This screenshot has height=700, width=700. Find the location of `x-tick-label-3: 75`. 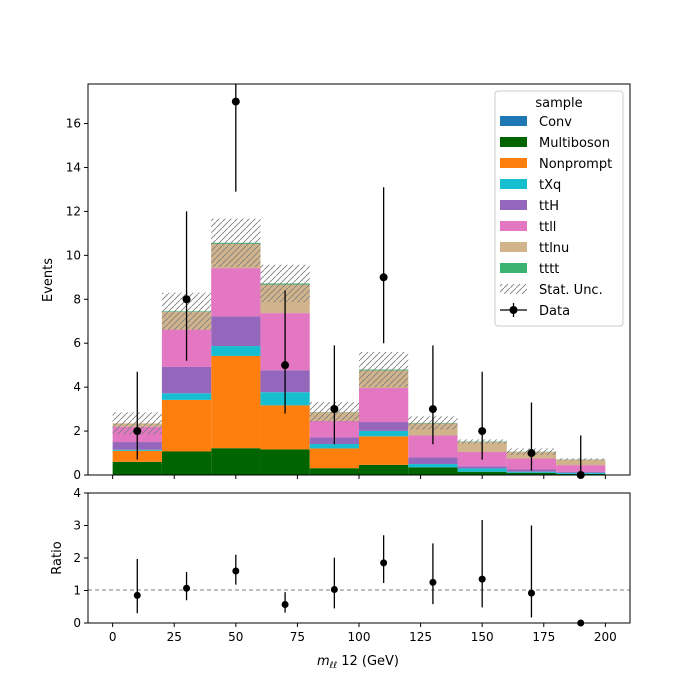

x-tick-label-3: 75 is located at coordinates (297, 637).